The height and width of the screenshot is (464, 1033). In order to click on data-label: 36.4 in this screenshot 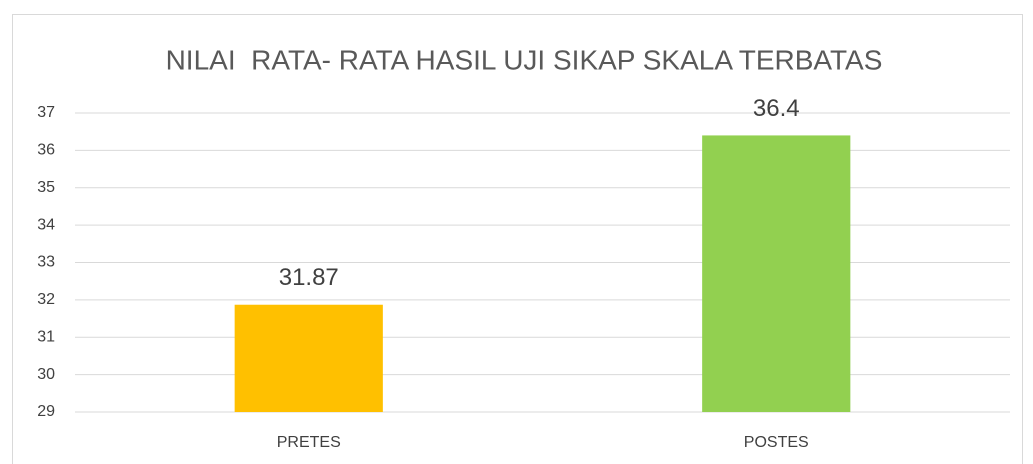, I will do `click(776, 108)`.